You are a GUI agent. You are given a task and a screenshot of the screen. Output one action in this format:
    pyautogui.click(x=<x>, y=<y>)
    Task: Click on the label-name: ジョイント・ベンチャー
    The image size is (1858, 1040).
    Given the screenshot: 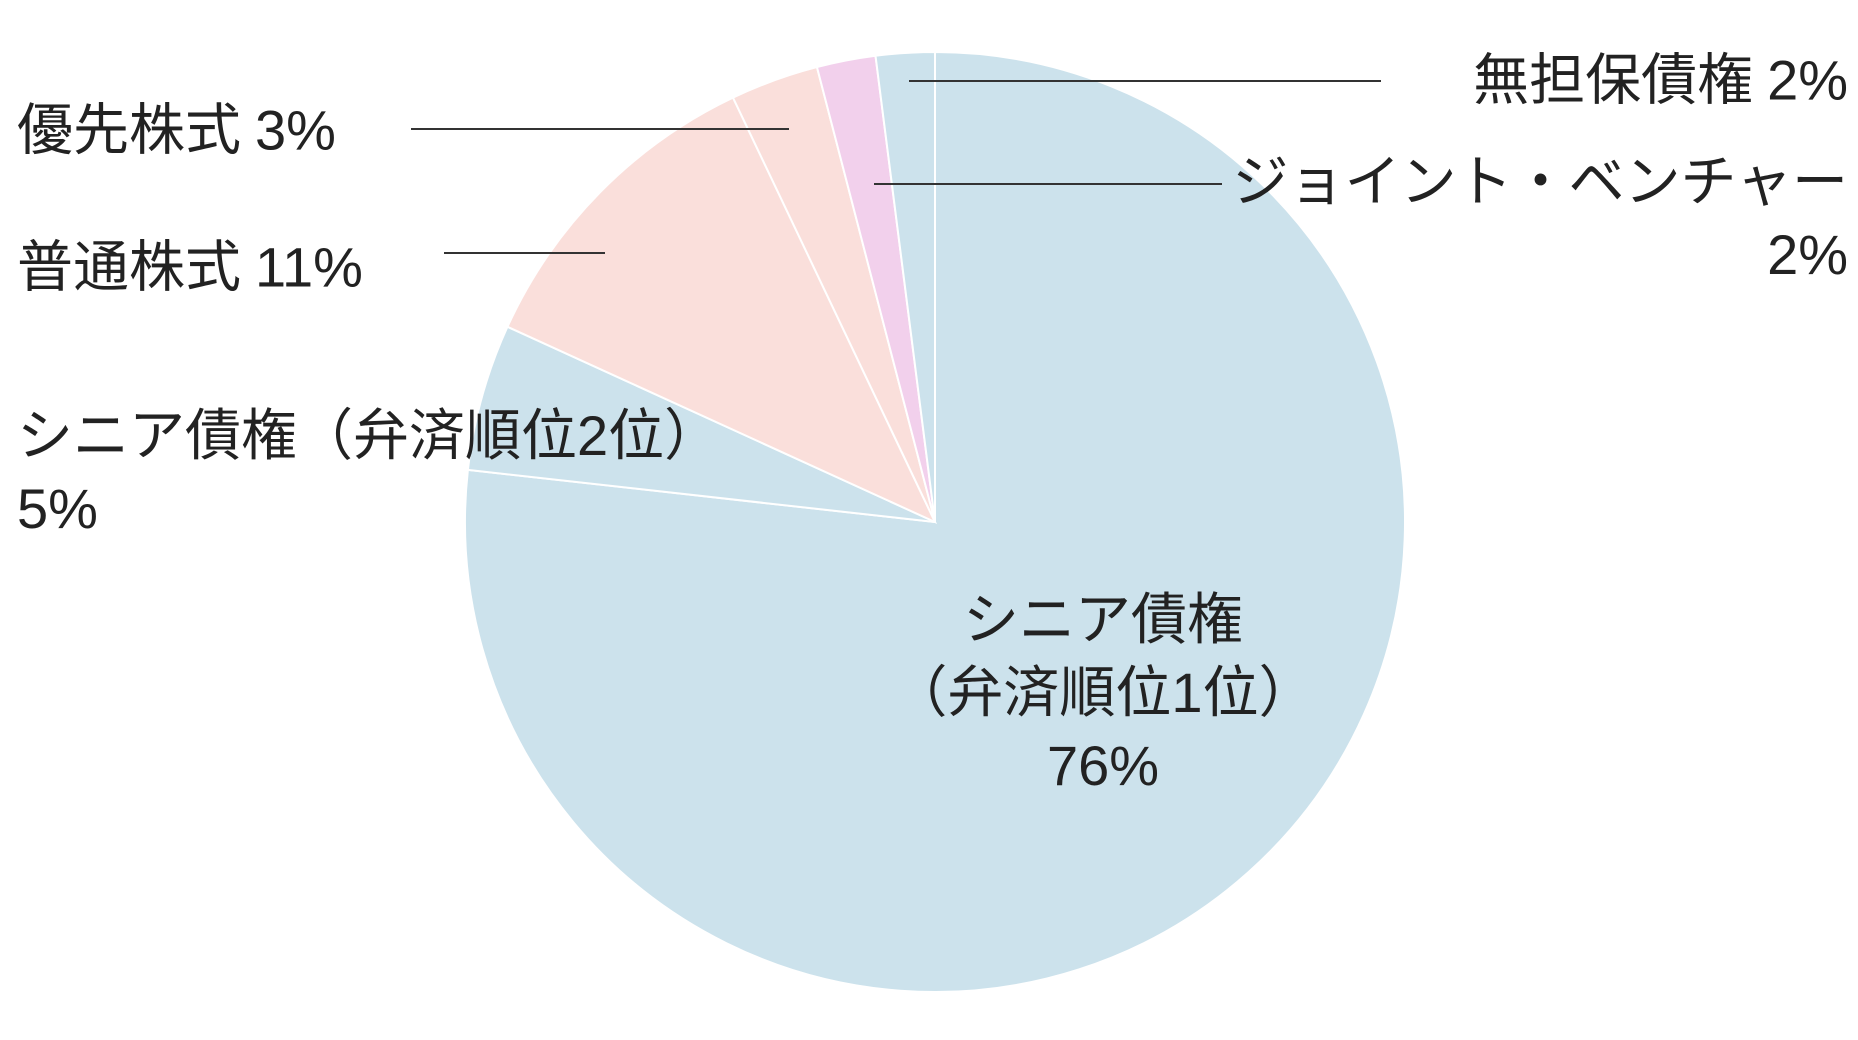 What is the action you would take?
    pyautogui.click(x=1540, y=181)
    